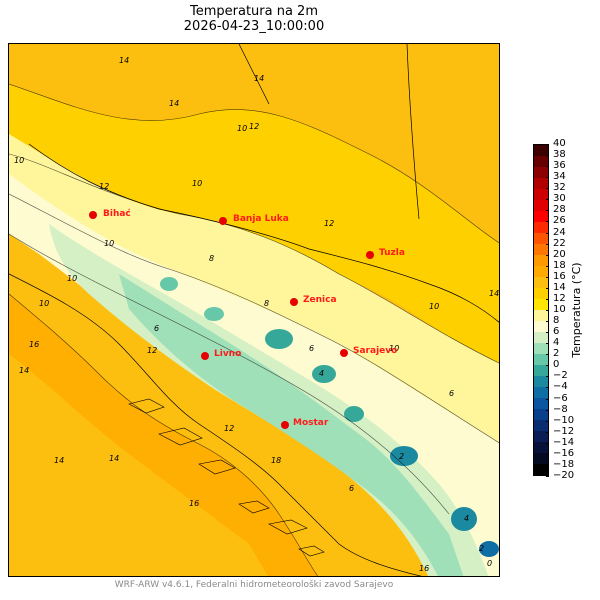 This screenshot has height=600, width=600. I want to click on colorbar-tick-label: 16, so click(559, 276).